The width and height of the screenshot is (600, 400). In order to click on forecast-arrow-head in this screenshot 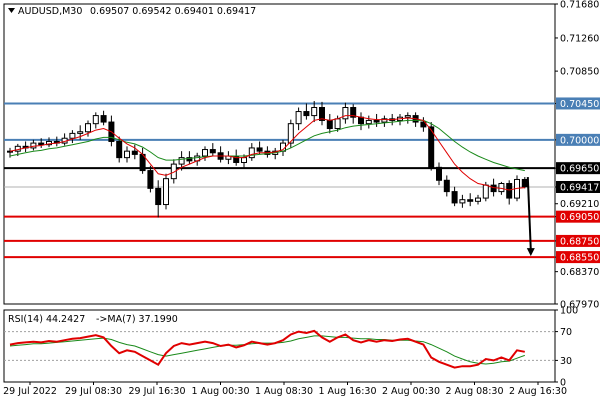, I will do `click(530, 252)`.